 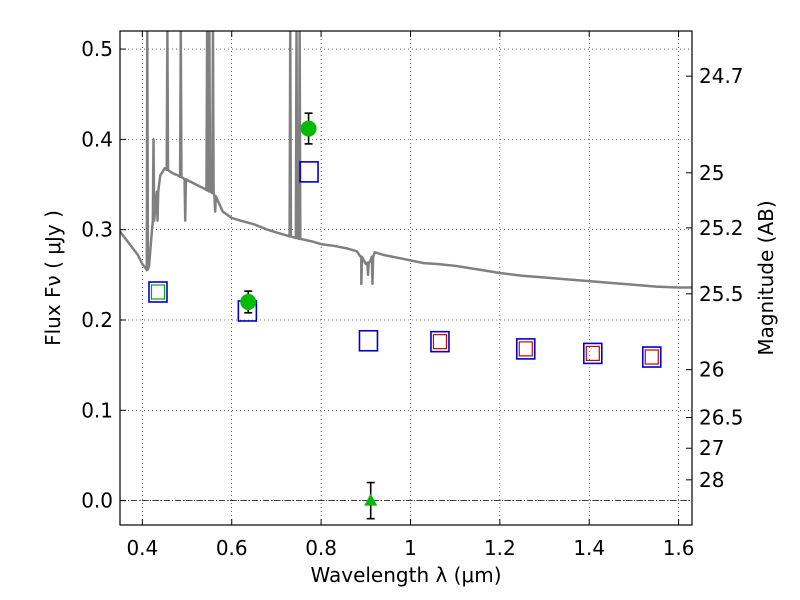 What do you see at coordinates (321, 548) in the screenshot?
I see `x-tick-label: 0.8` at bounding box center [321, 548].